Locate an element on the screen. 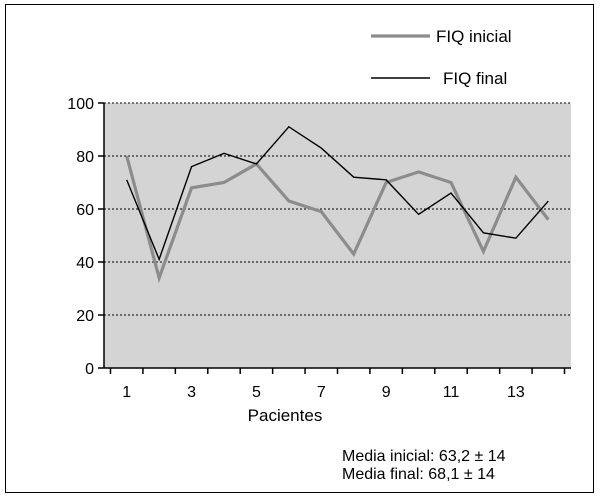 The image size is (601, 501). y-tick-label-0: 0 is located at coordinates (89, 369).